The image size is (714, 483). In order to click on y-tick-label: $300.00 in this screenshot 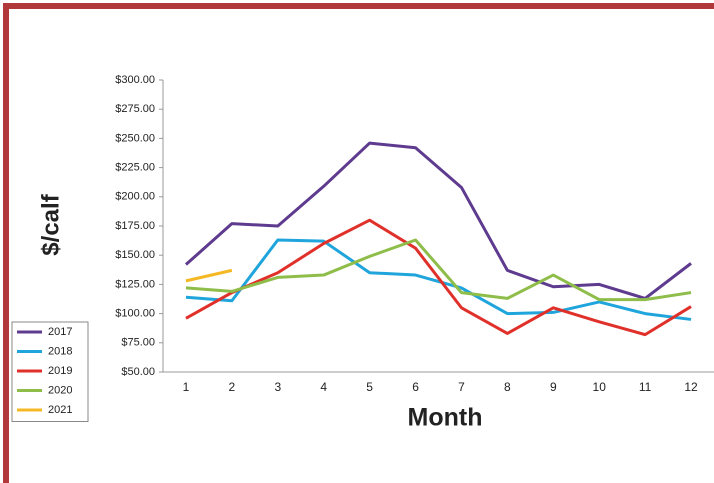, I will do `click(135, 80)`.